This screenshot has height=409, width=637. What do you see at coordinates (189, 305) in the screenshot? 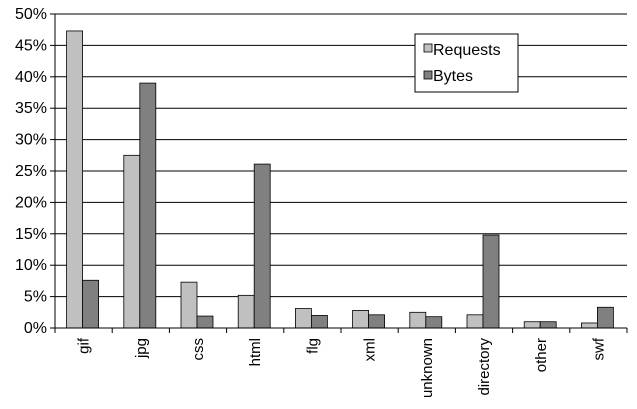
I see `bar-requests-css` at bounding box center [189, 305].